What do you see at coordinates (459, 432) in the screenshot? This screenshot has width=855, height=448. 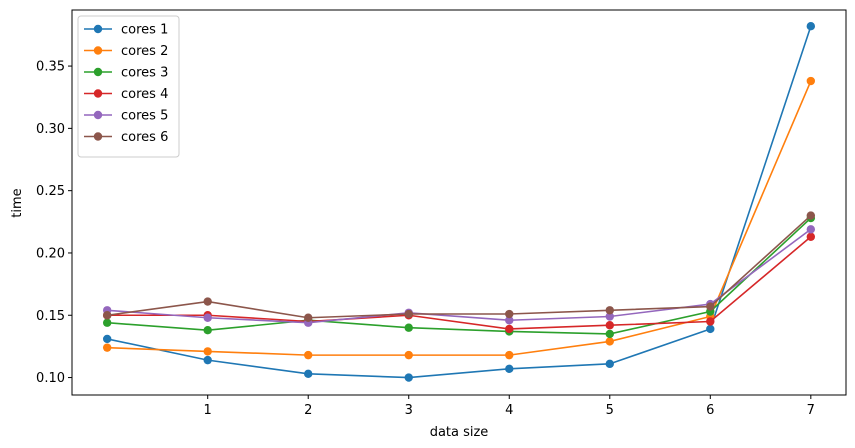 I see `x-axis-label: data size` at bounding box center [459, 432].